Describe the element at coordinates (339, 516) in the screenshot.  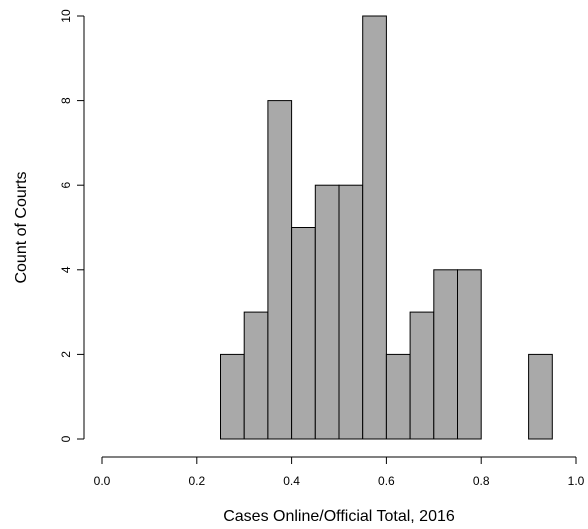
I see `x-axis-title: Cases Online/Official Total, 2016` at that location.